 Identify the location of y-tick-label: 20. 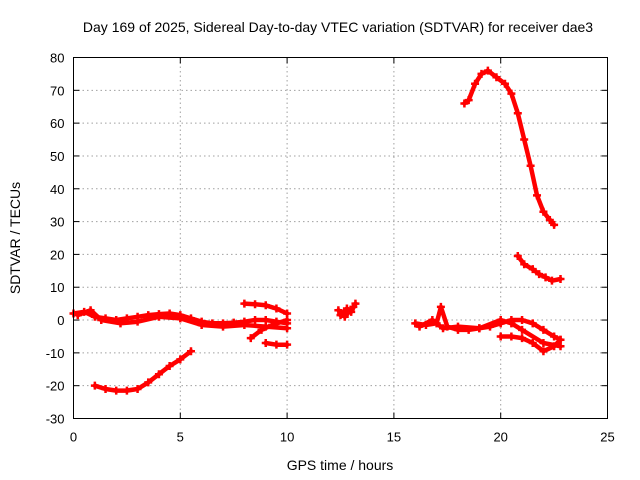
(57, 254).